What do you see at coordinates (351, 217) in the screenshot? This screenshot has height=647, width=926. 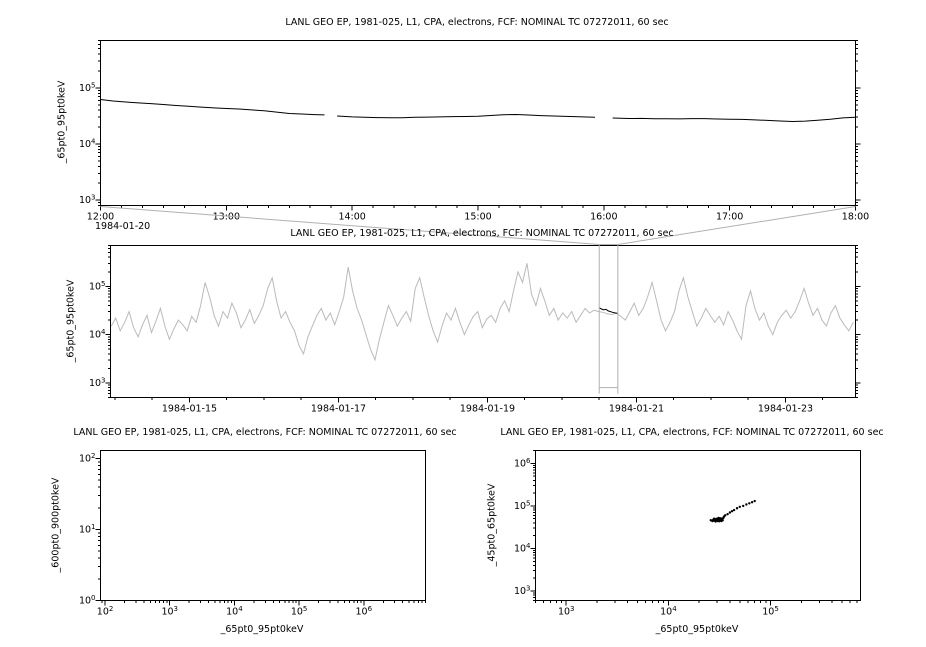 I see `x-tick-label: 14:00` at bounding box center [351, 217].